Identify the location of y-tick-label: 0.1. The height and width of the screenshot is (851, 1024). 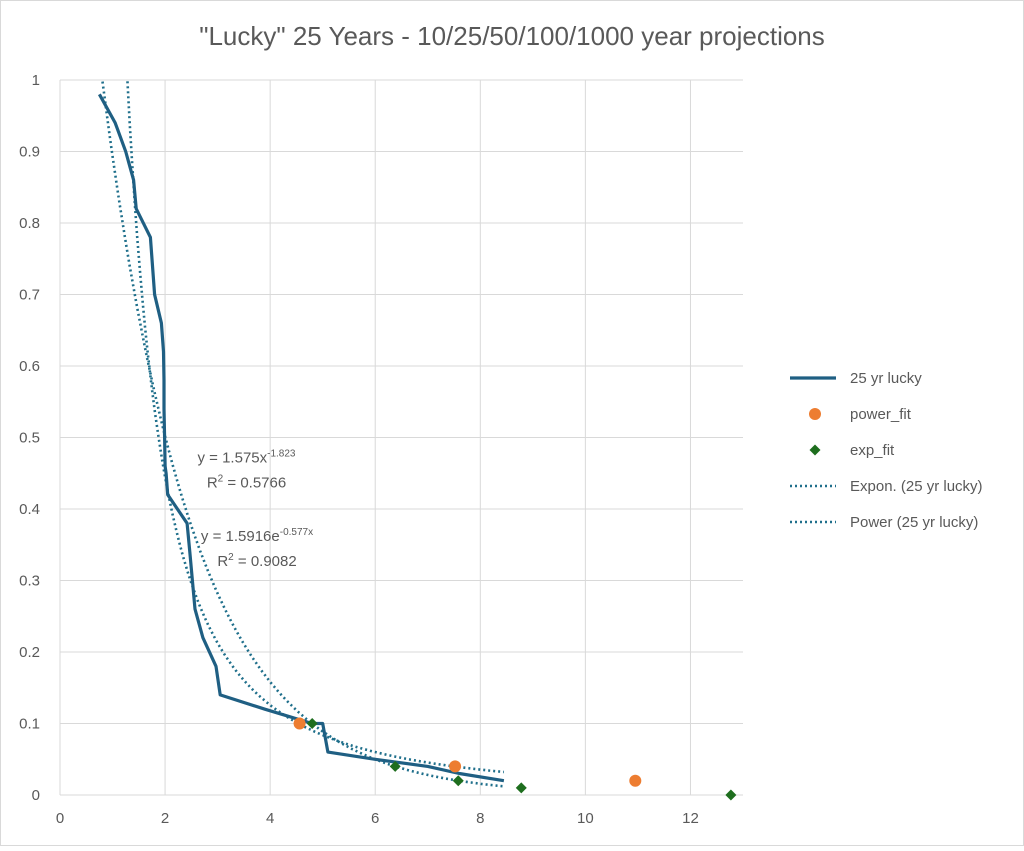
(29, 724).